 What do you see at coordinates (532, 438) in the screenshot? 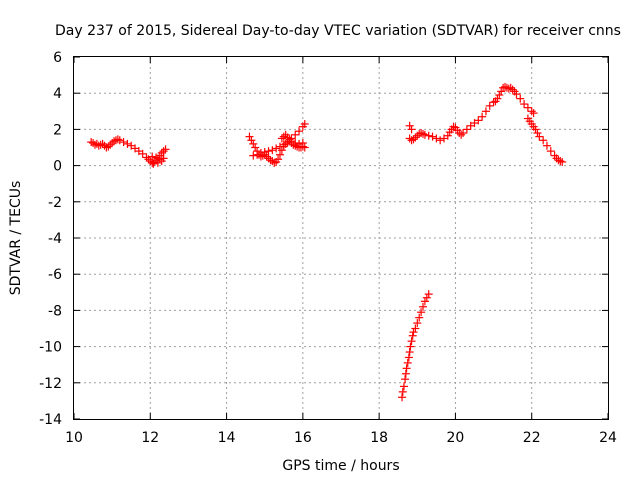
I see `x-tick-label: 22` at bounding box center [532, 438].